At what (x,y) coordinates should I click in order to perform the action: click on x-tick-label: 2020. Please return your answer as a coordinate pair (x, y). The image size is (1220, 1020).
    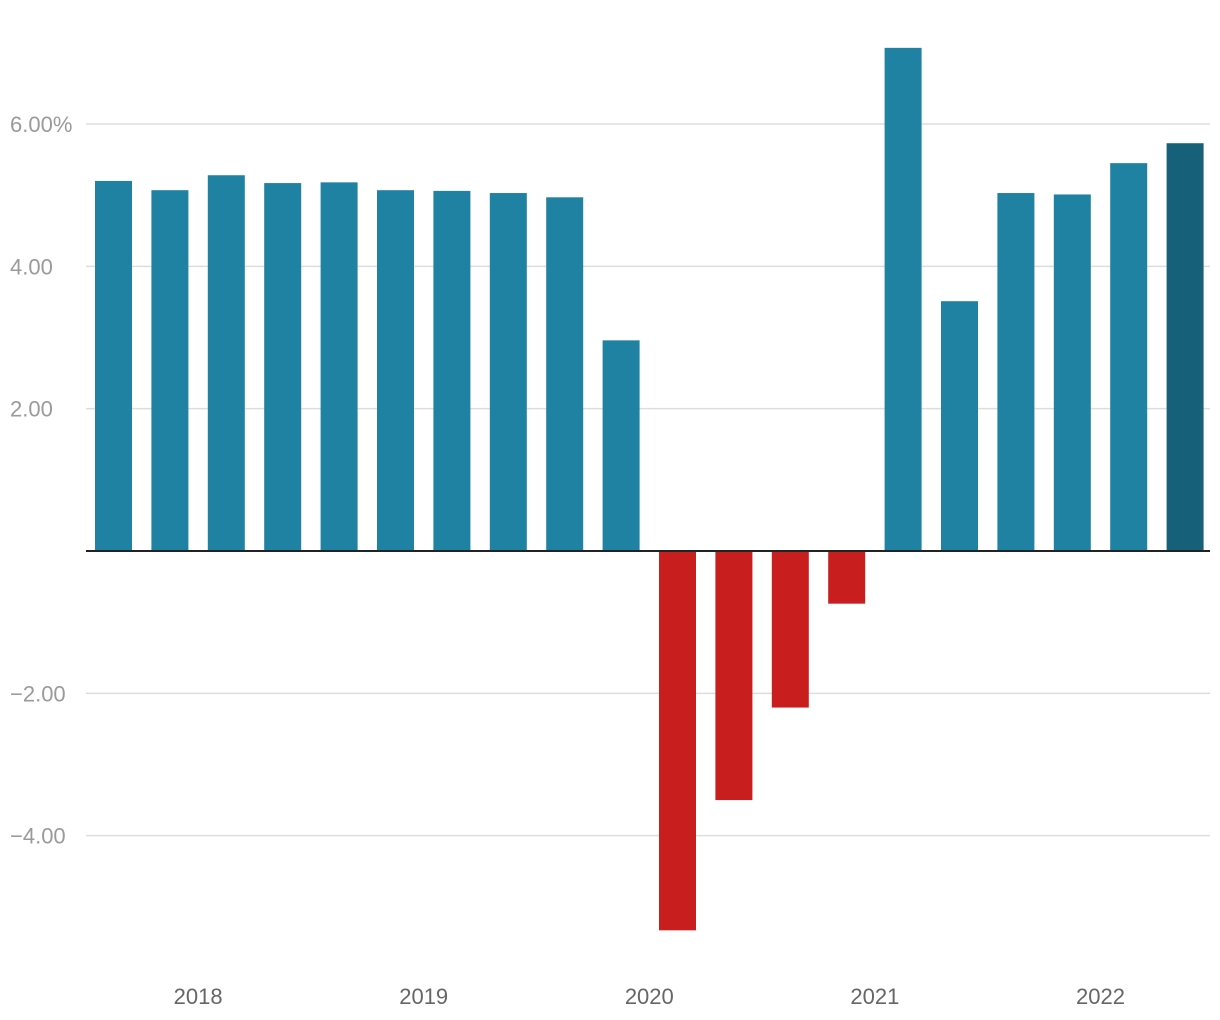
    Looking at the image, I should click on (649, 996).